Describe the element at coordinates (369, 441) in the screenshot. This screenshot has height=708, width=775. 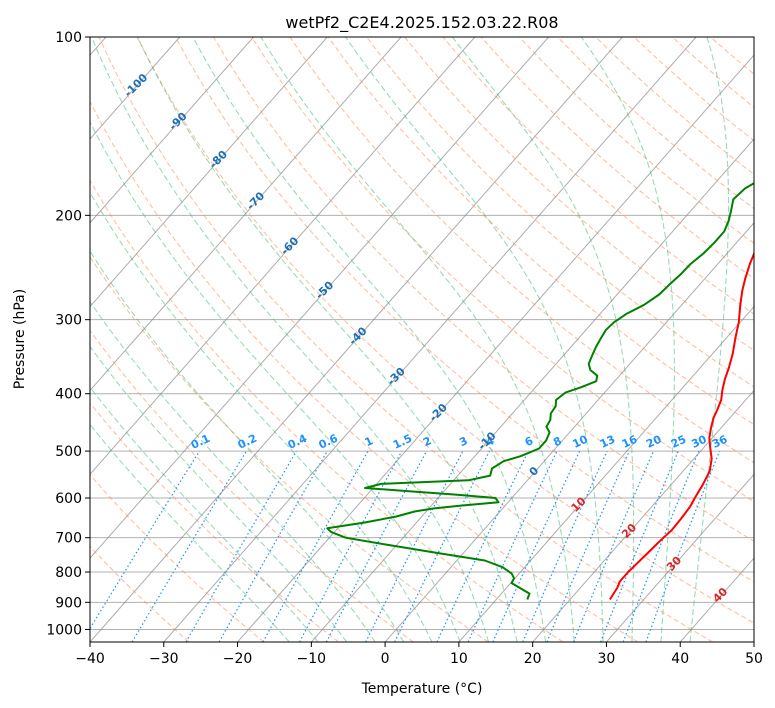
I see `mixing-ratio-label: 1` at that location.